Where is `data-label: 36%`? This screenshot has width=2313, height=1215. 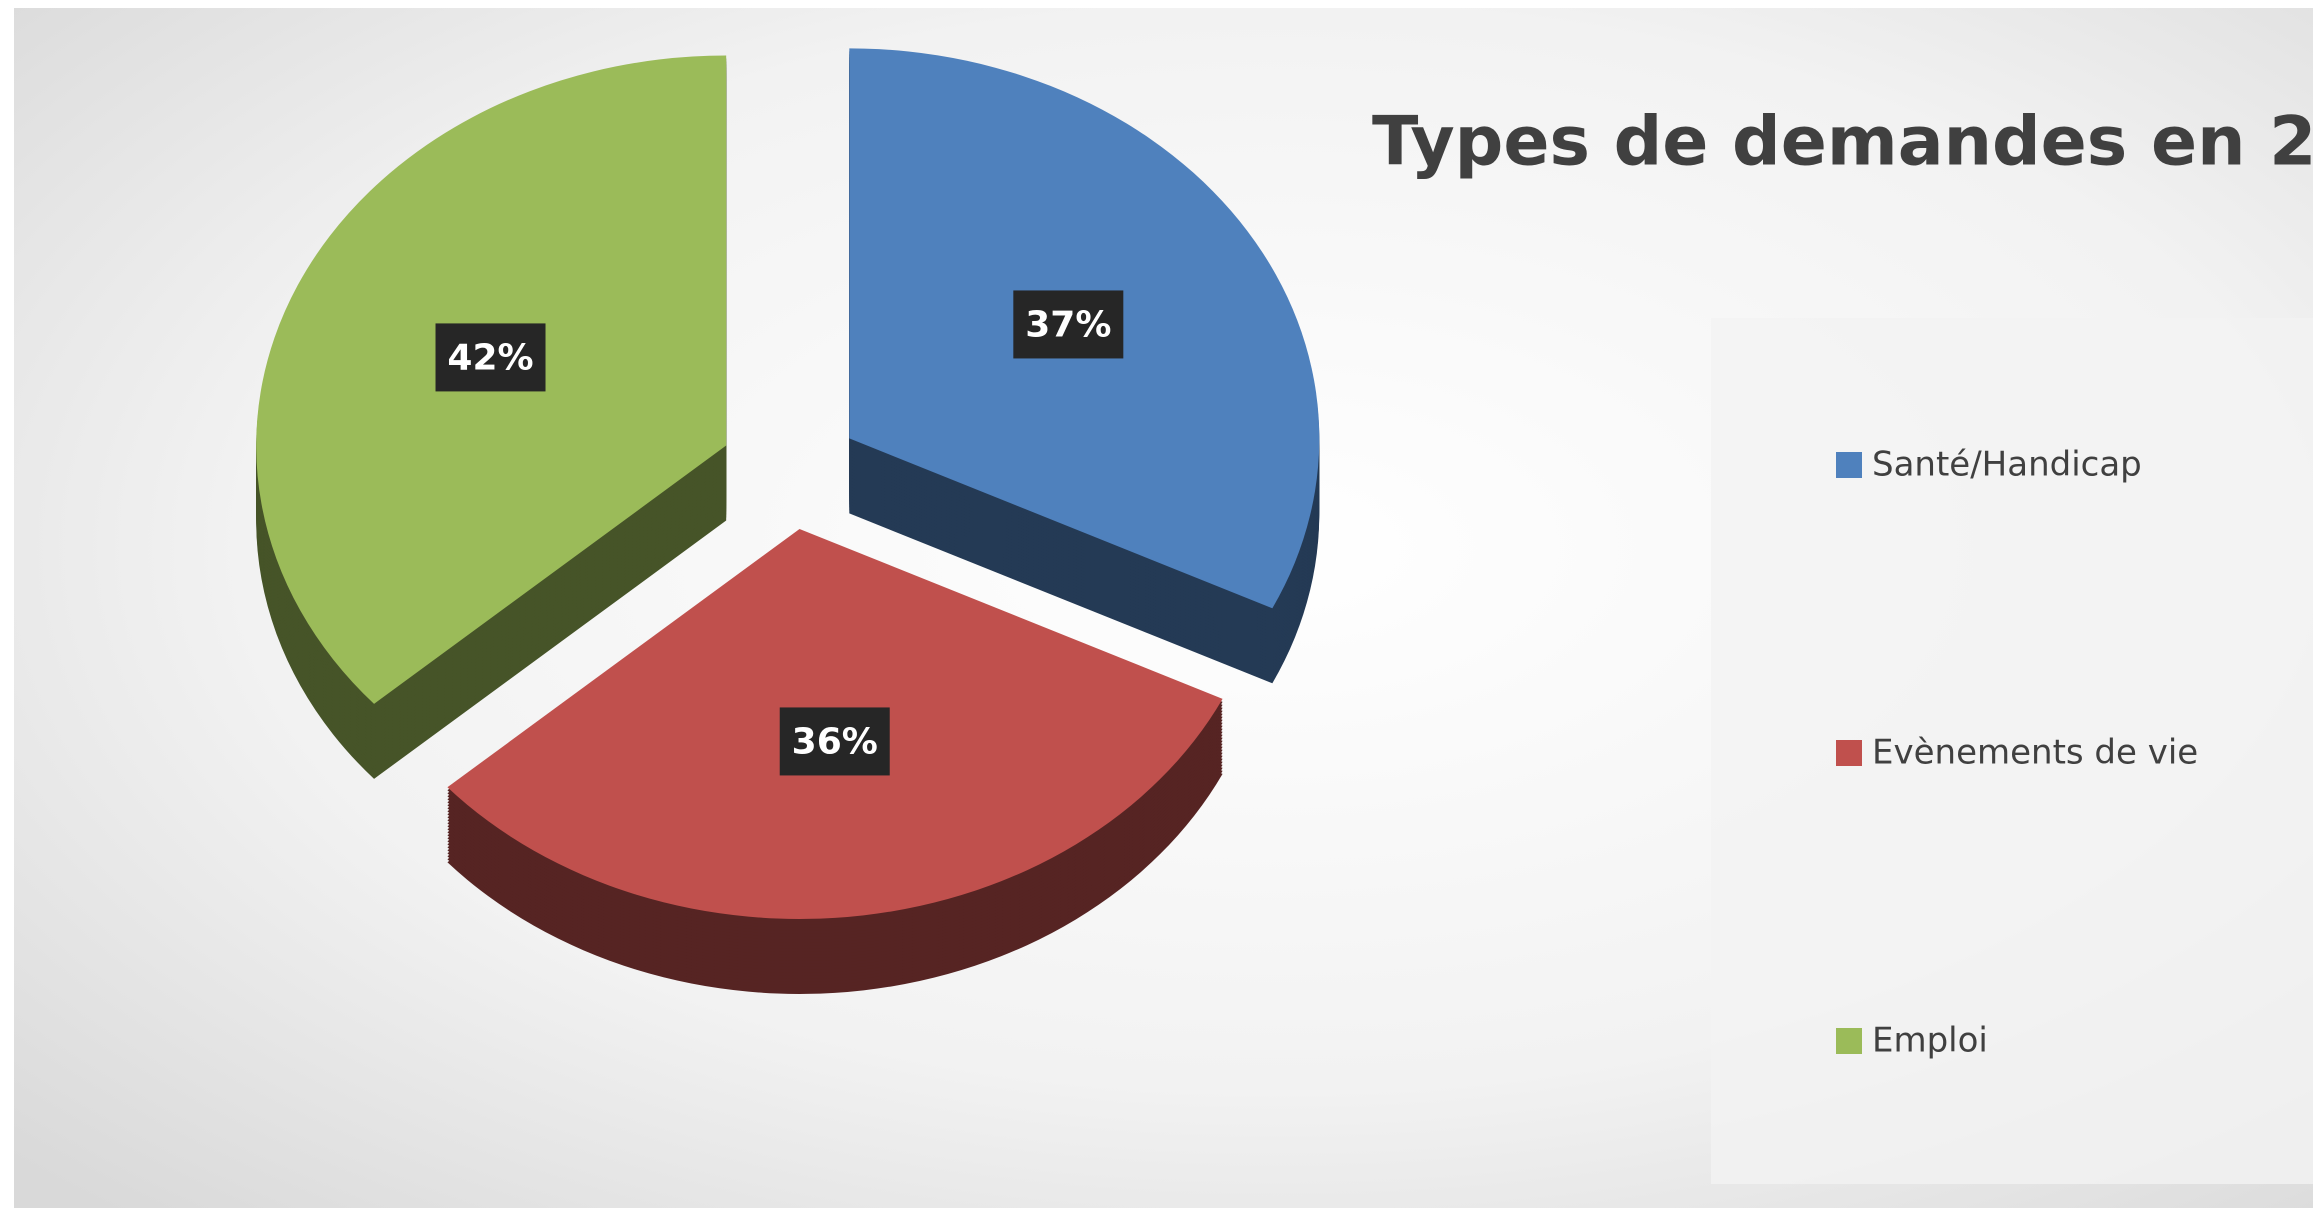 data-label: 36% is located at coordinates (835, 741).